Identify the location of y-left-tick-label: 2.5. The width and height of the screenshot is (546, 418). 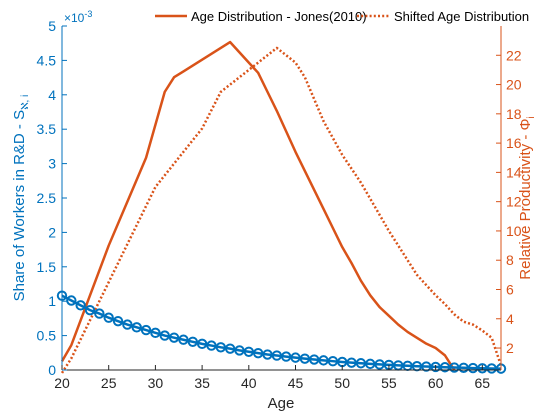
(47, 198).